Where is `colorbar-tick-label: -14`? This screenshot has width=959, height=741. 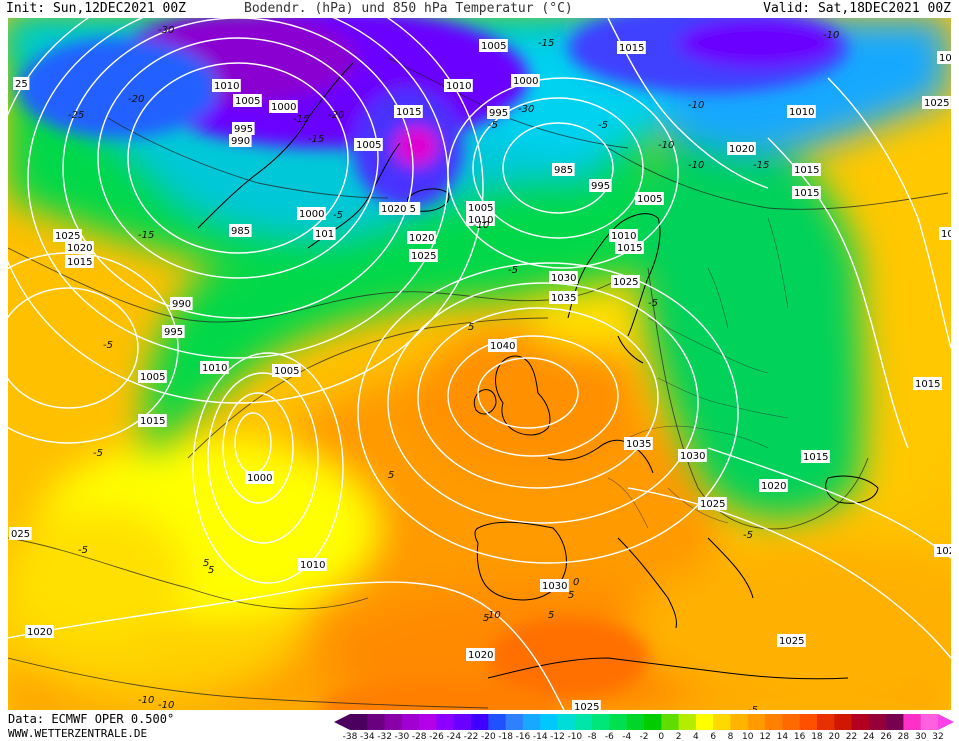 colorbar-tick-label: -14 is located at coordinates (540, 736).